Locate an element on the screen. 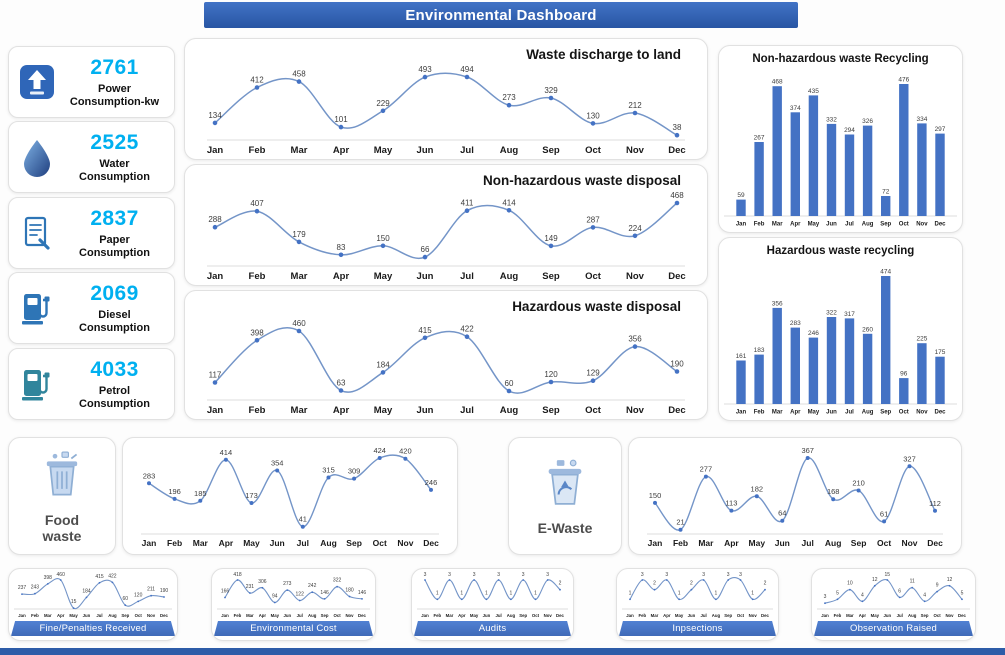  svg-text: 96 is located at coordinates (904, 374).